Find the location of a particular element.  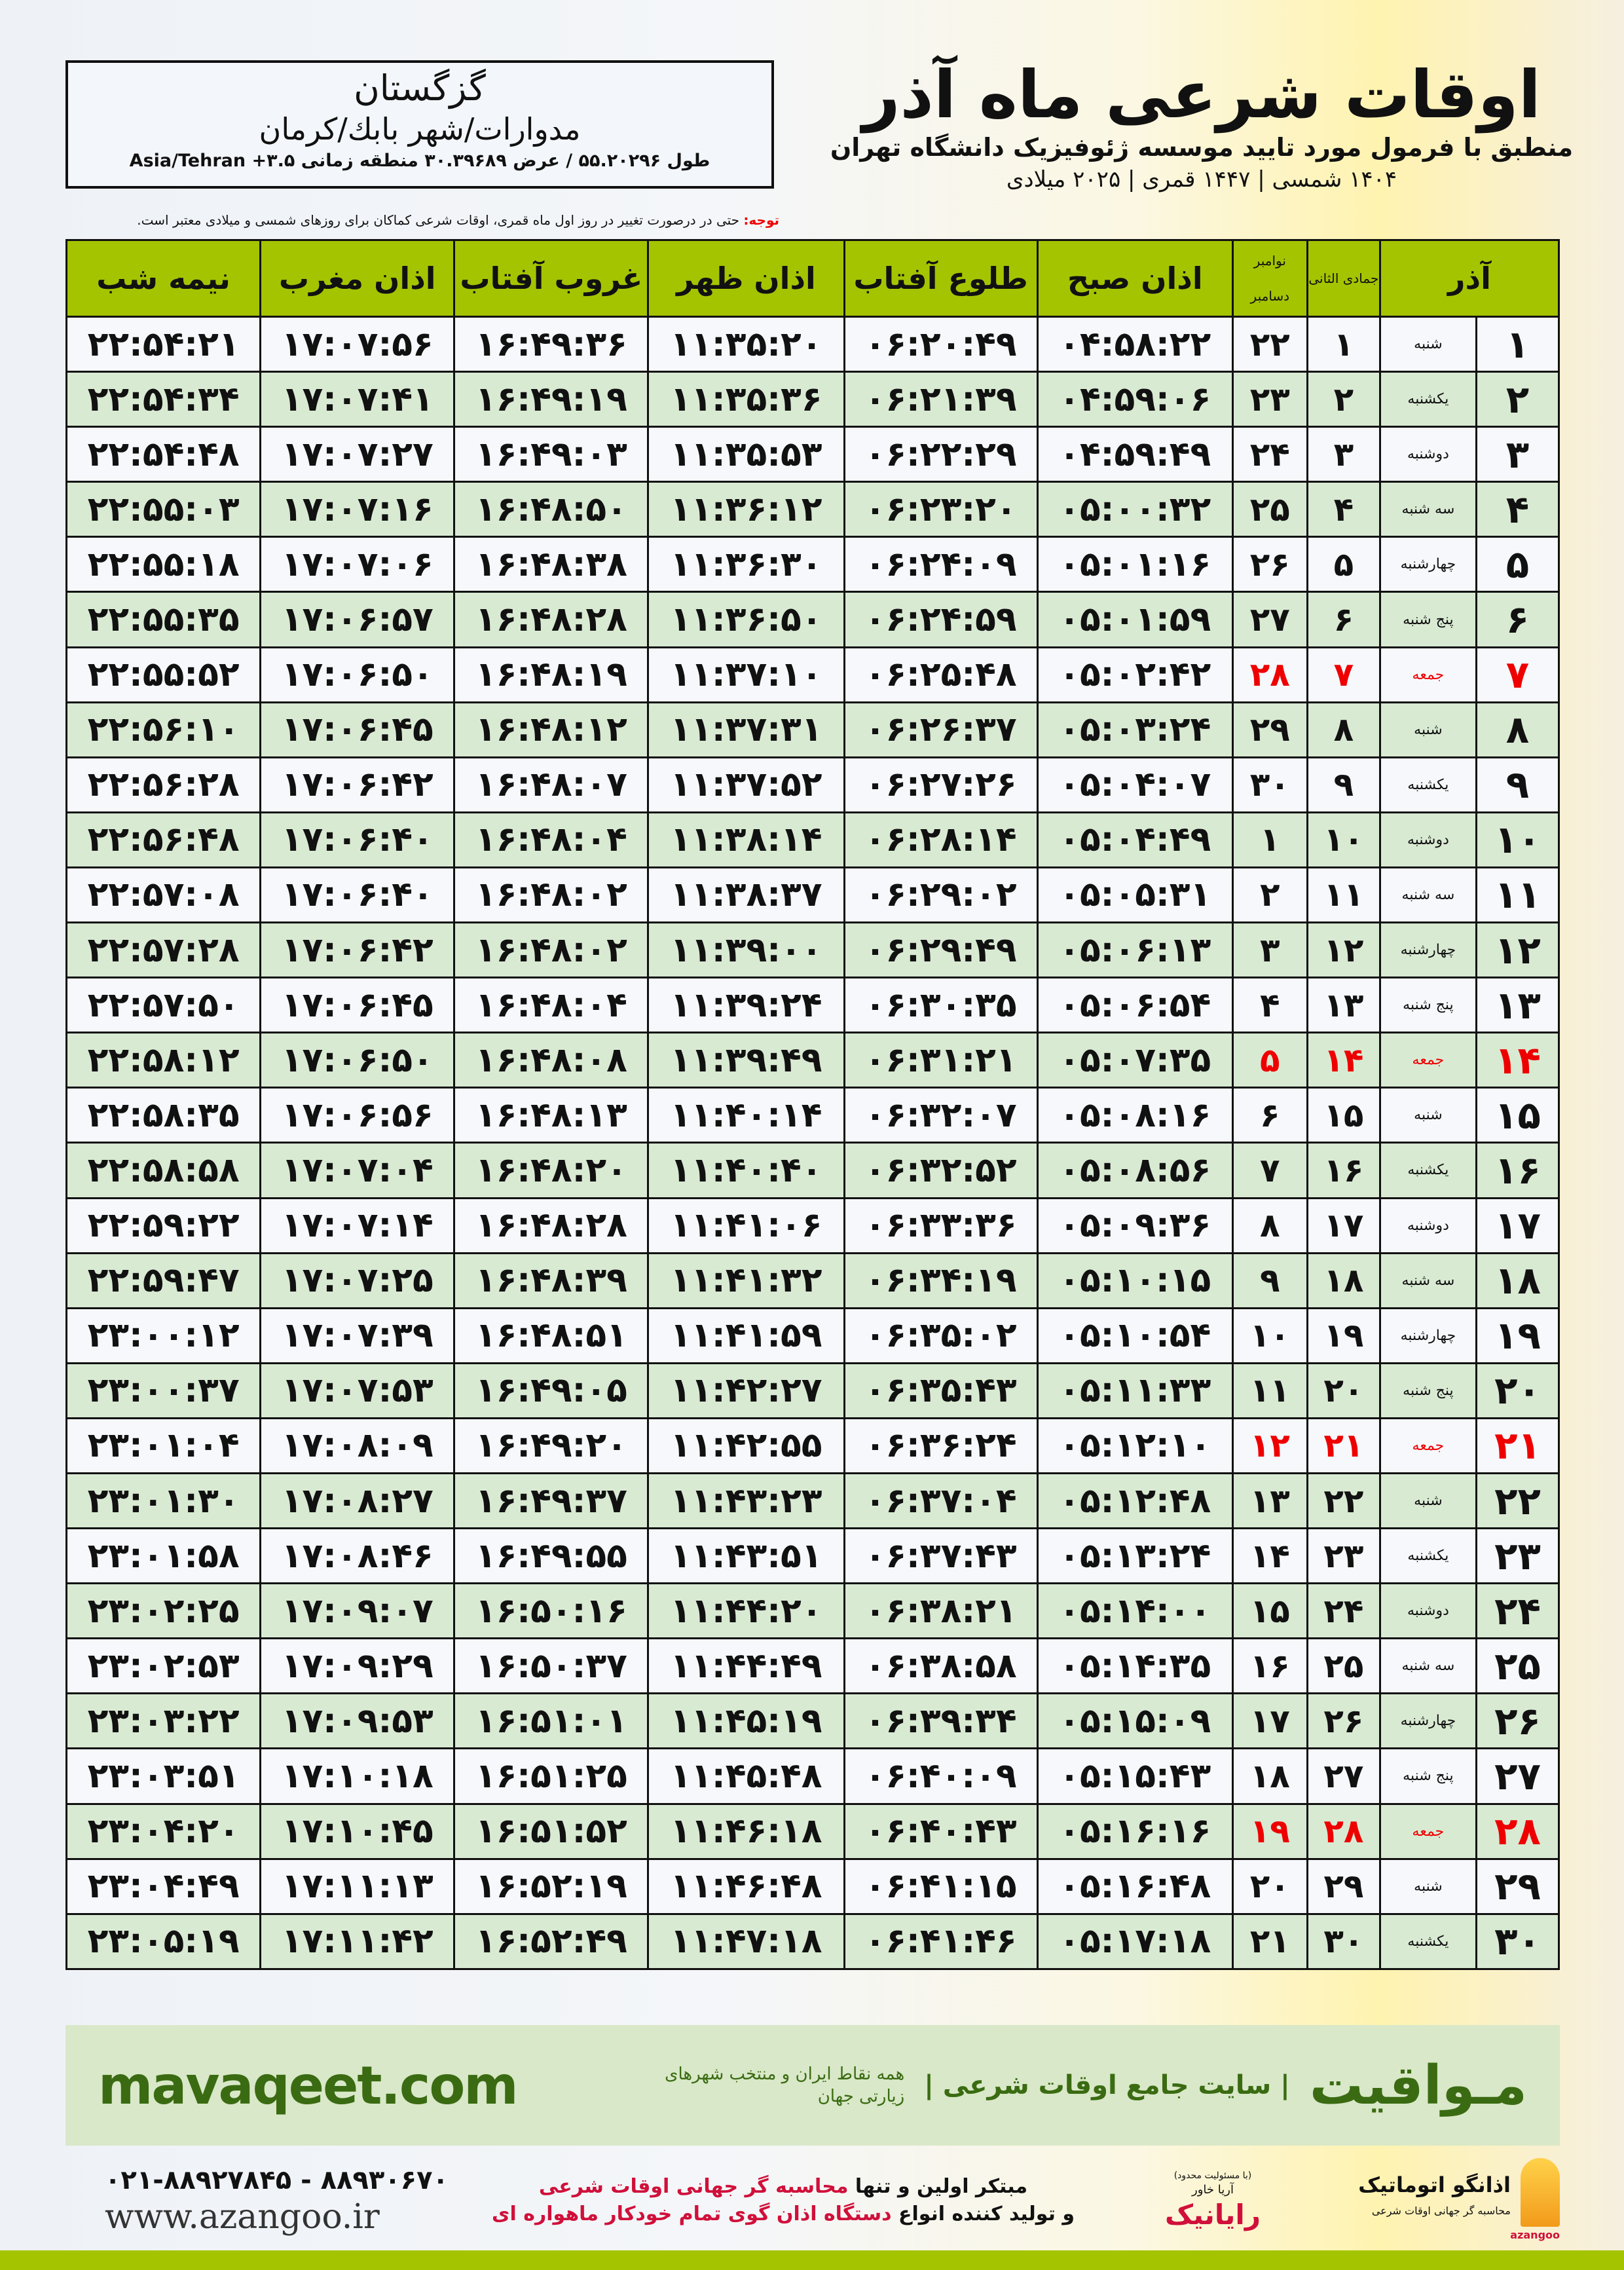

sunset-time: ۱۶:۴۸:۰۴ is located at coordinates (551, 1005).